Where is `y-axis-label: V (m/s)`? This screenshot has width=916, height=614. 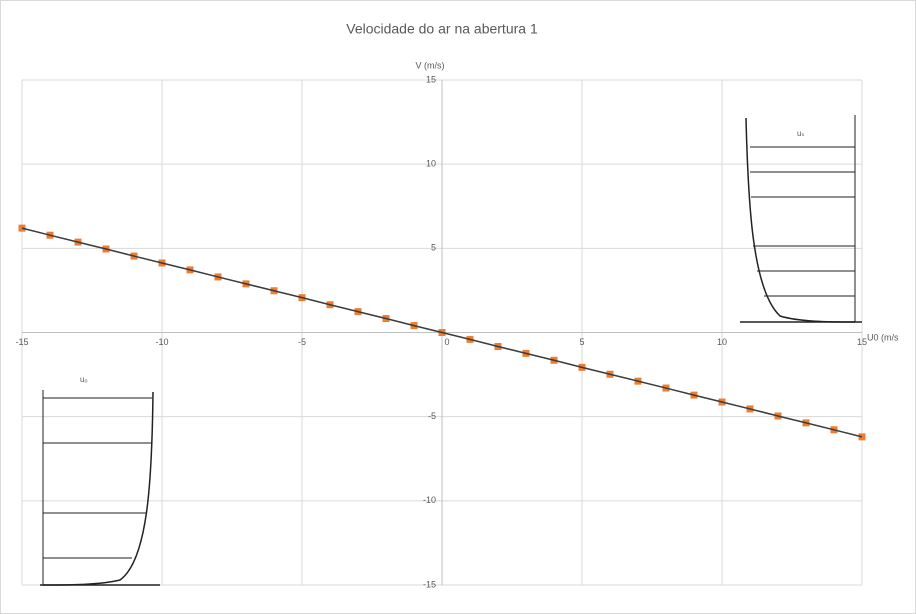 y-axis-label: V (m/s) is located at coordinates (430, 65).